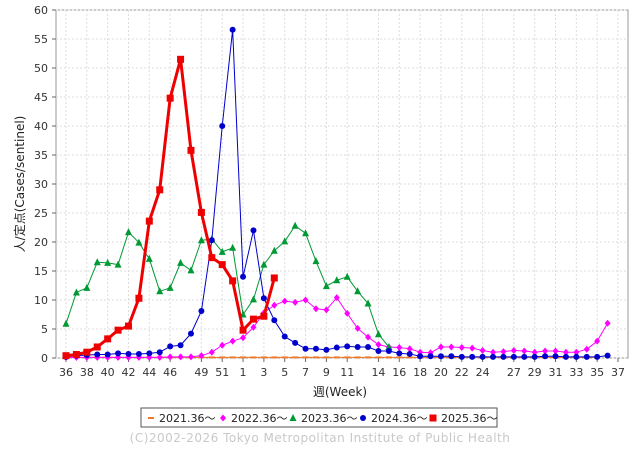 This screenshot has width=640, height=450. I want to click on x-tick-label: 36, so click(66, 372).